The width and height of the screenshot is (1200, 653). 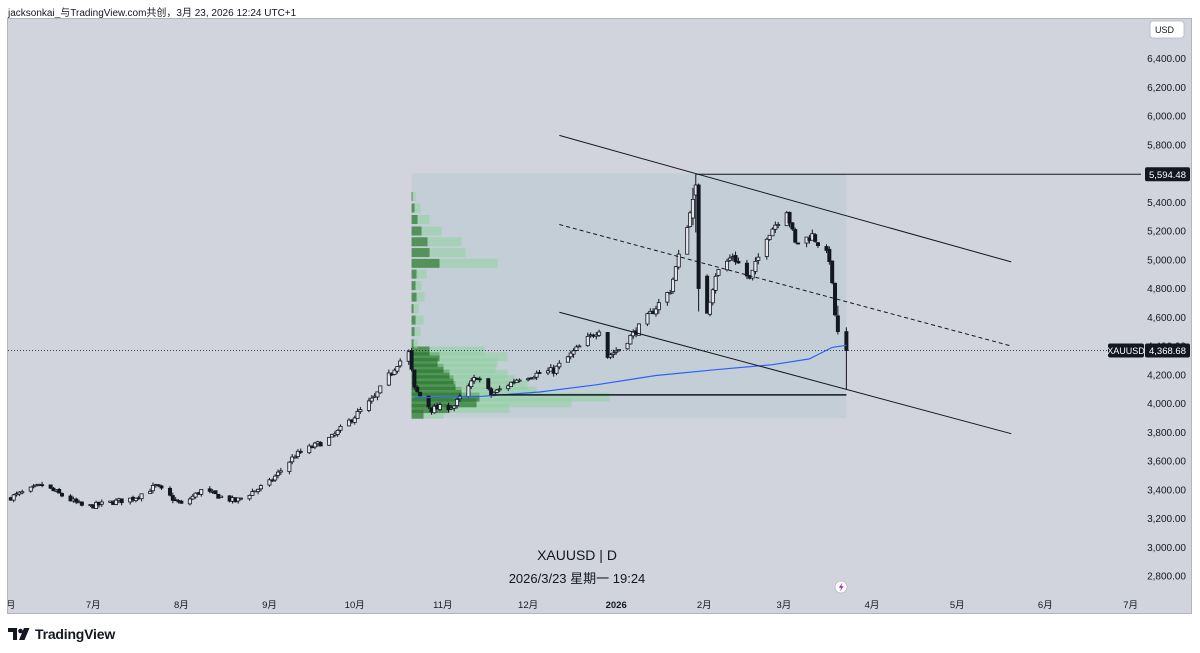 I want to click on lightning-icon, so click(x=841, y=587).